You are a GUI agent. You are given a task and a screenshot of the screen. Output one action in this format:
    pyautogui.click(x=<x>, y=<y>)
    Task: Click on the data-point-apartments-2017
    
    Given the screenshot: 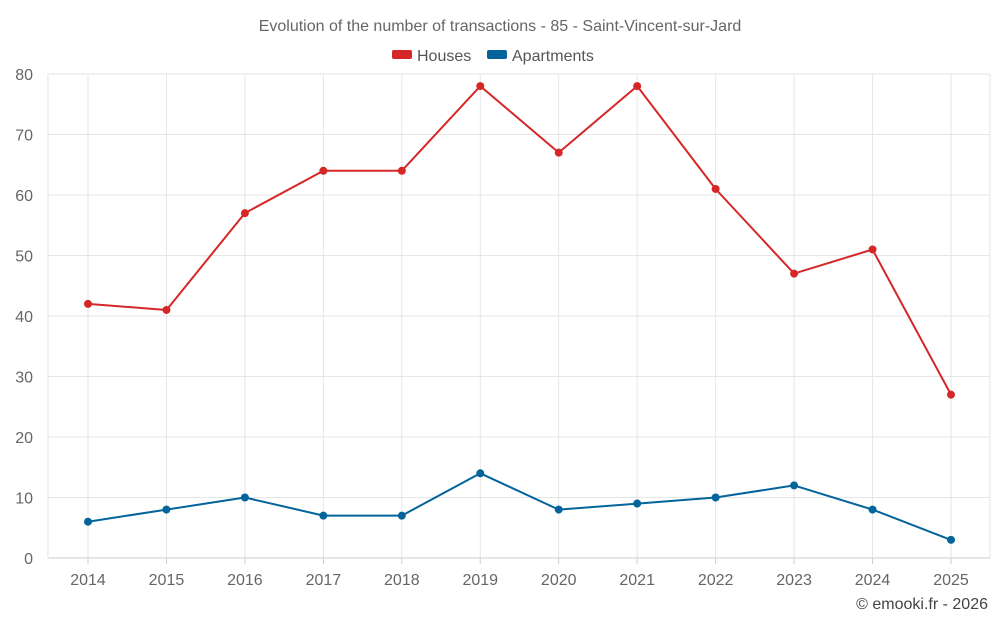 What is the action you would take?
    pyautogui.click(x=323, y=515)
    